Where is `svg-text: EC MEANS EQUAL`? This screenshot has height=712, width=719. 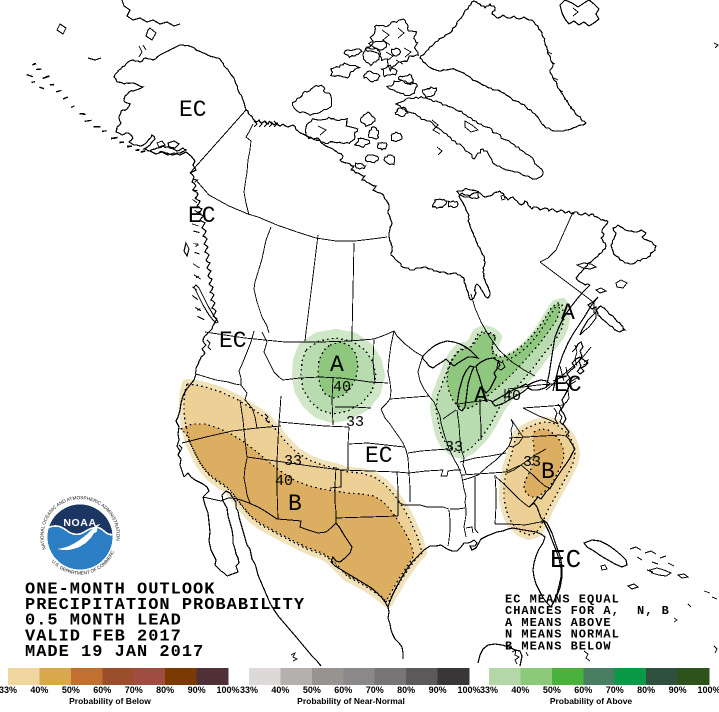 svg-text: EC MEANS EQUAL is located at coordinates (562, 600).